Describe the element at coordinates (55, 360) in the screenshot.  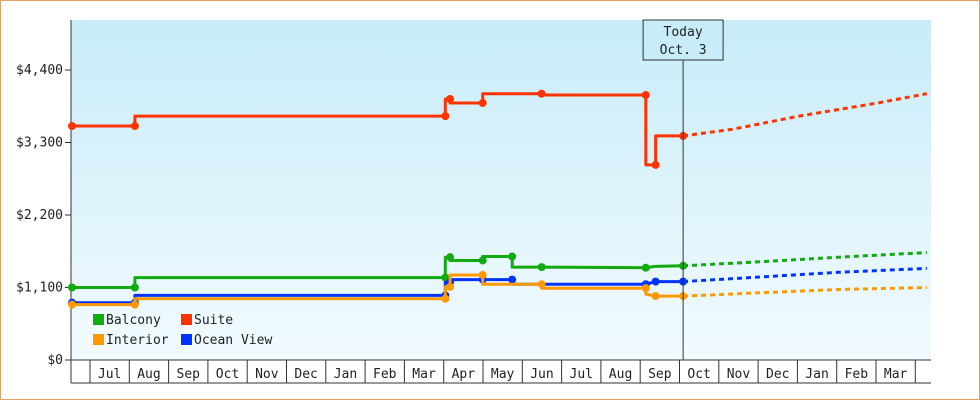
I see `y-tick-label: $0` at that location.